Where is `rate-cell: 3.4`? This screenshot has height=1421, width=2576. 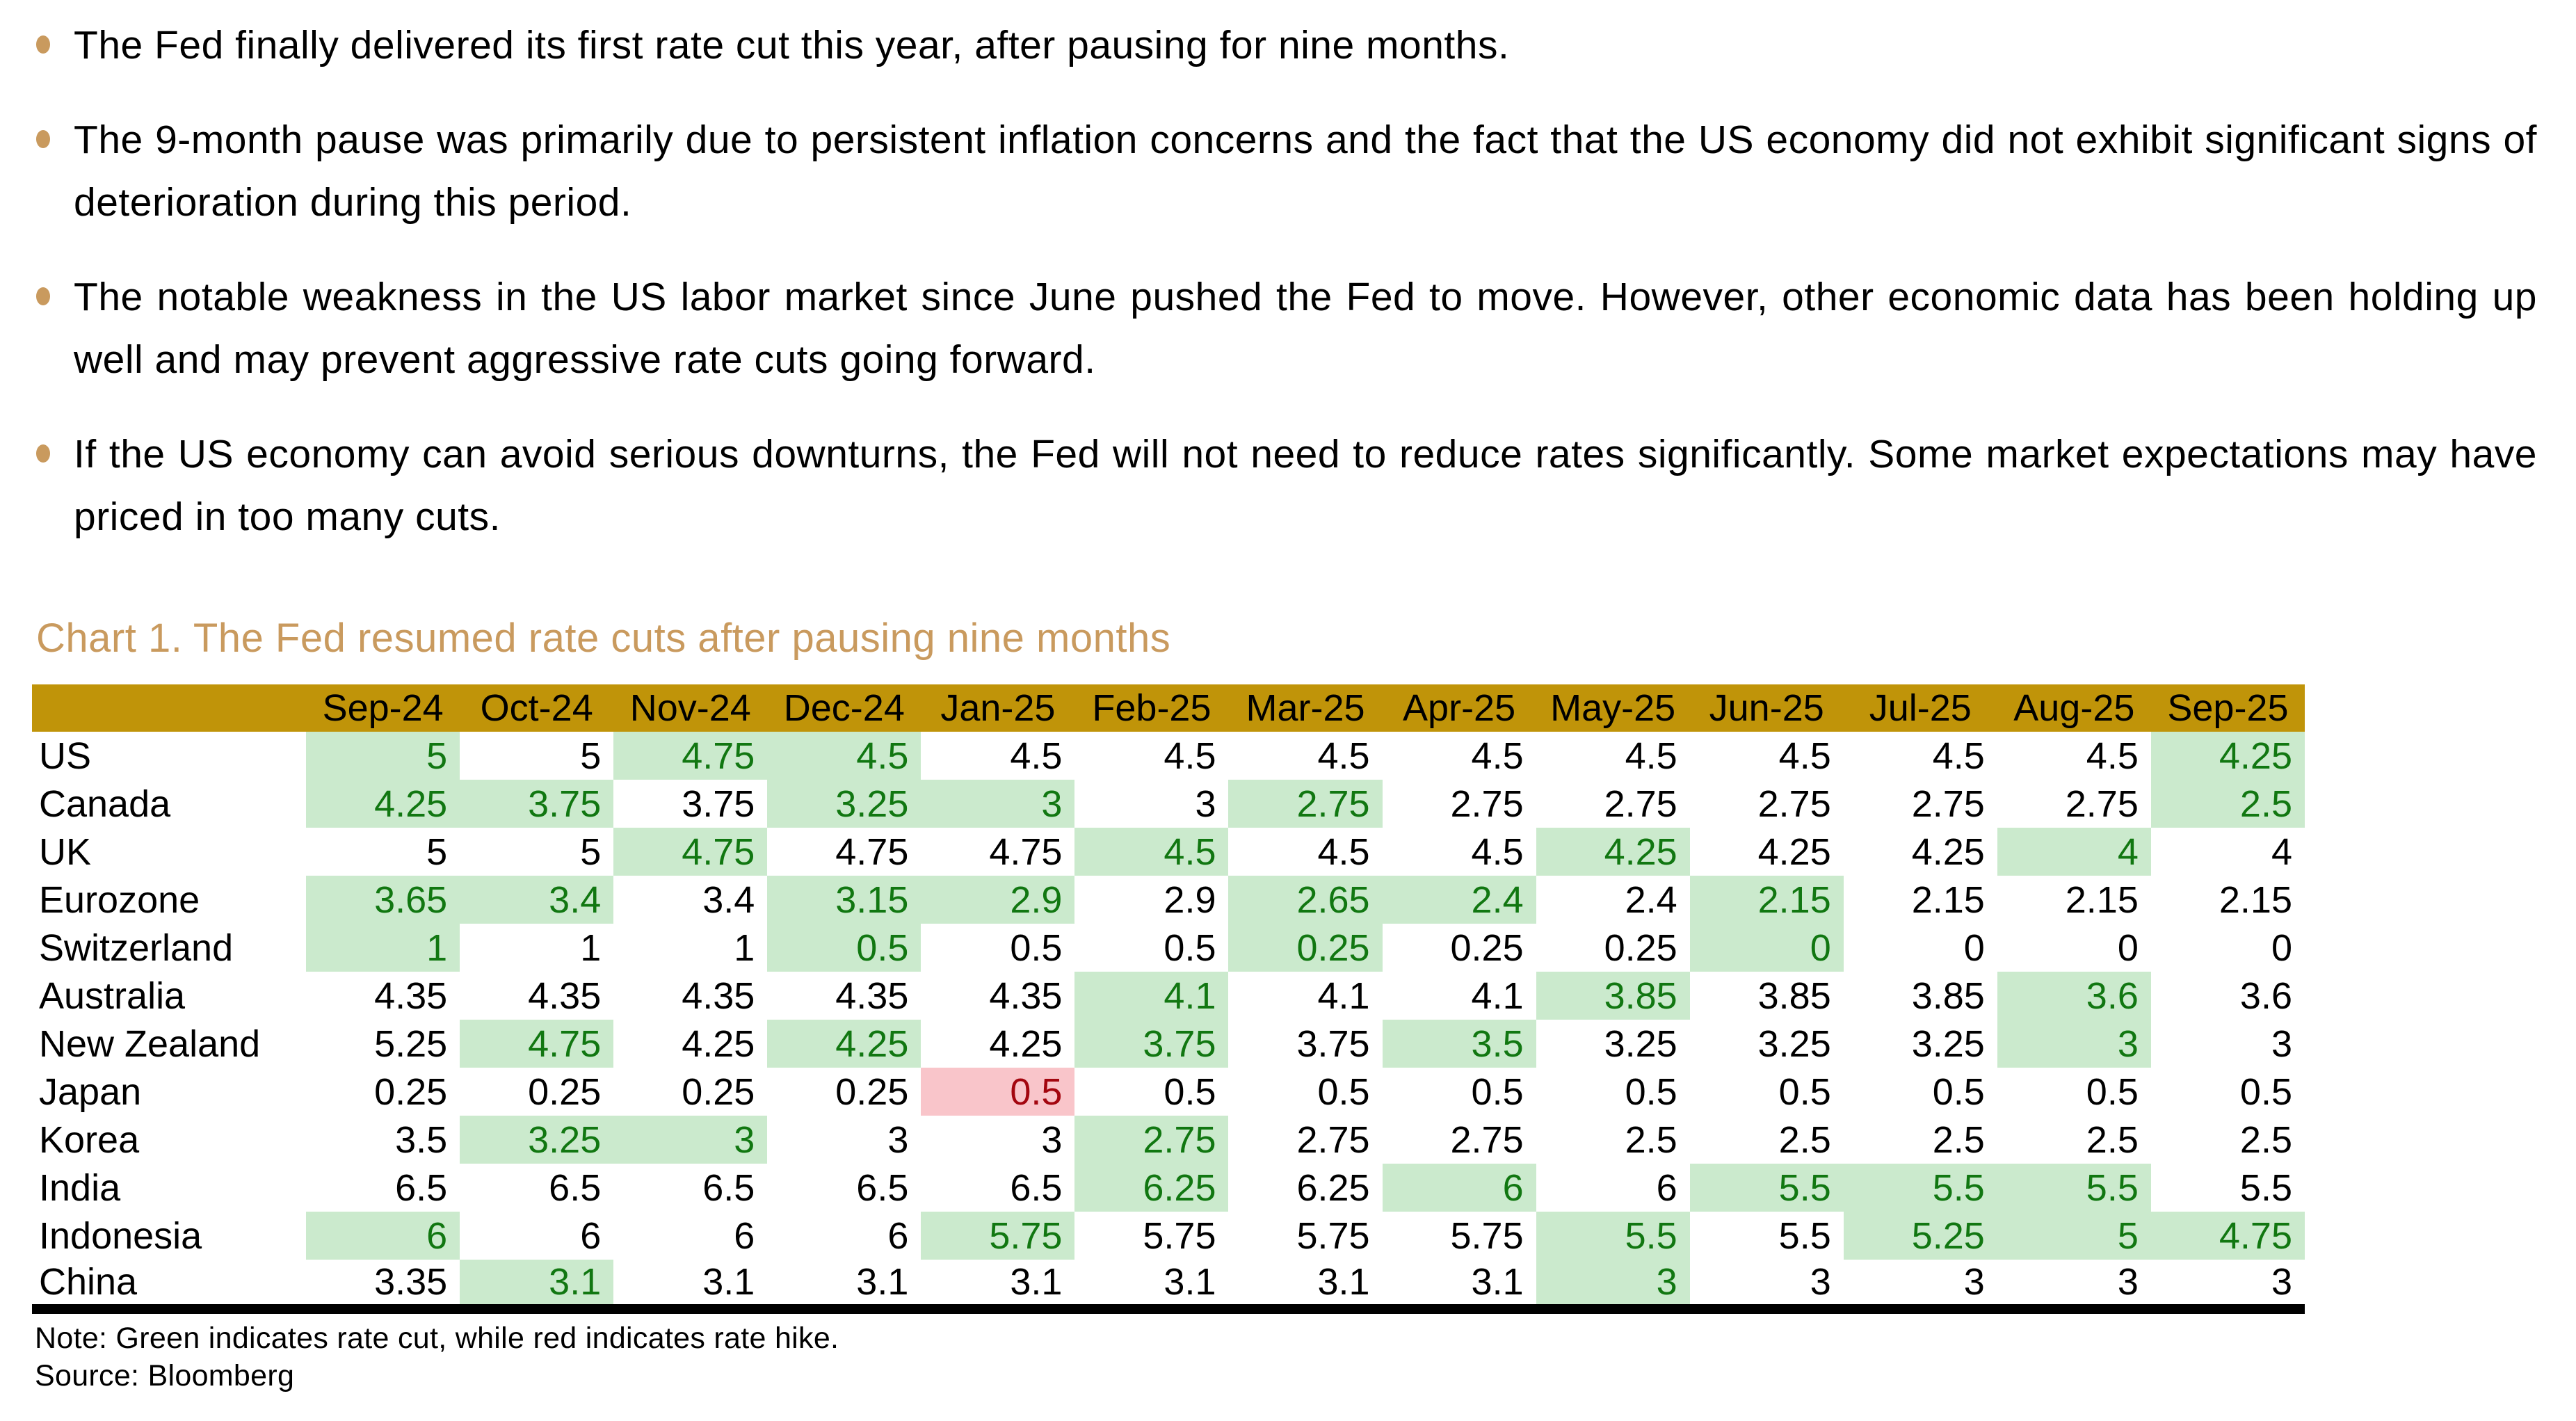
rate-cell: 3.4 is located at coordinates (690, 900).